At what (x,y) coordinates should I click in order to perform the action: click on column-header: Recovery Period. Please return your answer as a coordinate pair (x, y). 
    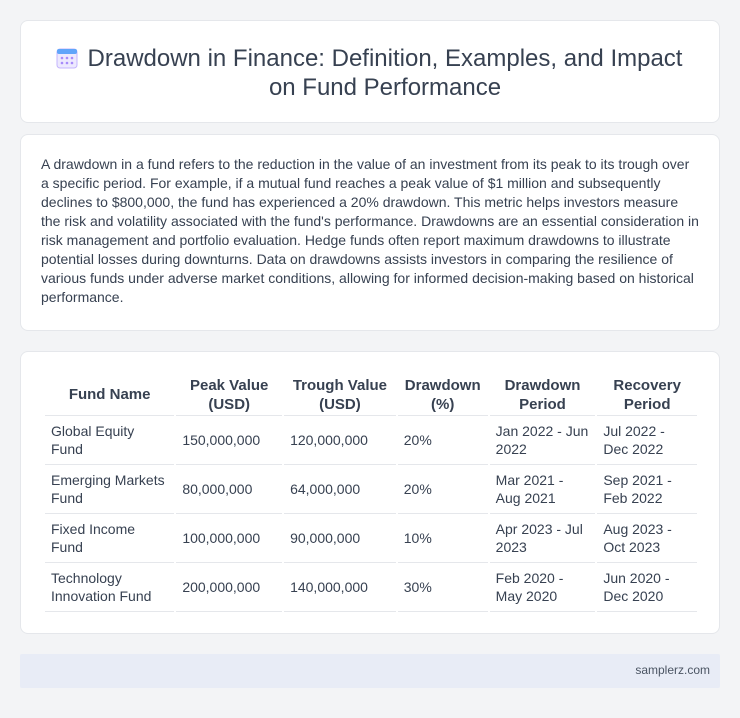
    Looking at the image, I should click on (647, 395).